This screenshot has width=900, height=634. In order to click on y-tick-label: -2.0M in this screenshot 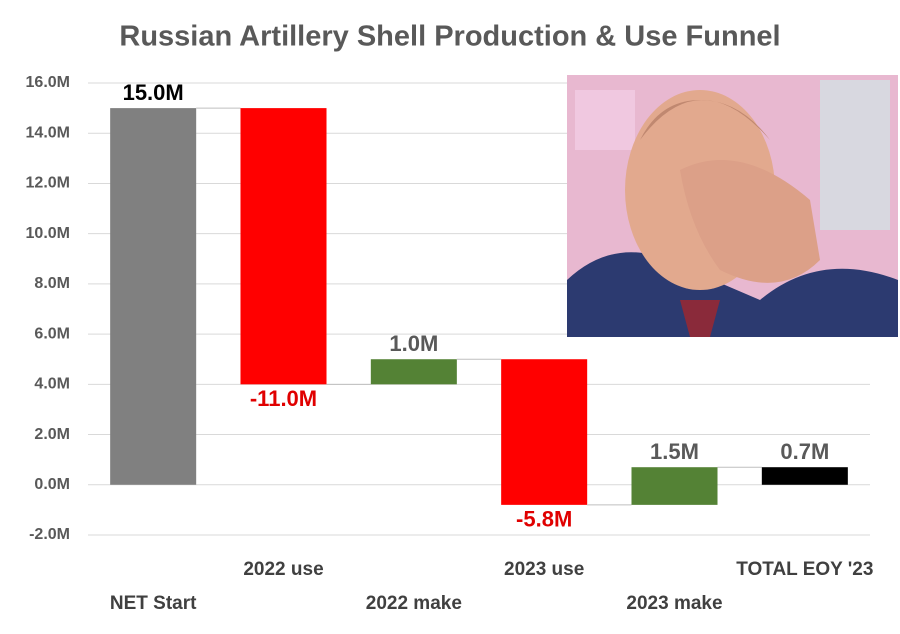, I will do `click(49, 534)`.